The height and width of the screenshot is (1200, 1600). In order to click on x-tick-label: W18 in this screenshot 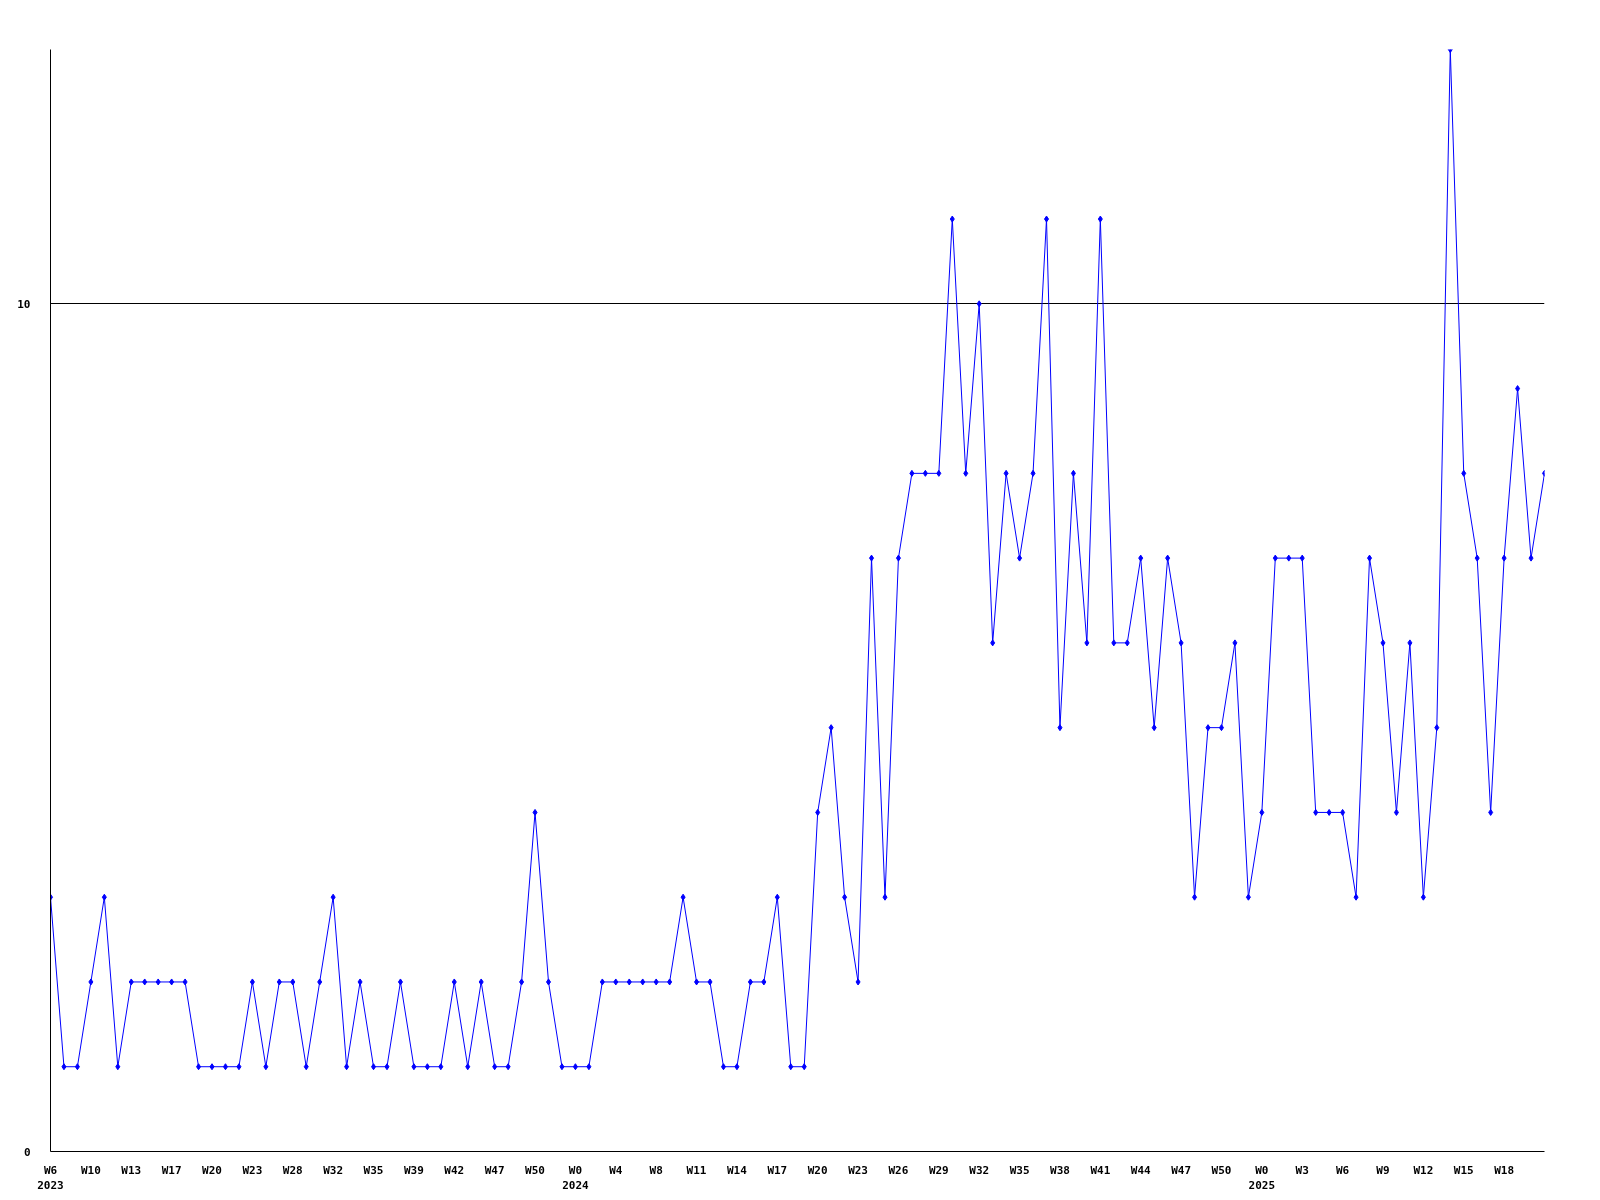, I will do `click(1504, 1170)`.